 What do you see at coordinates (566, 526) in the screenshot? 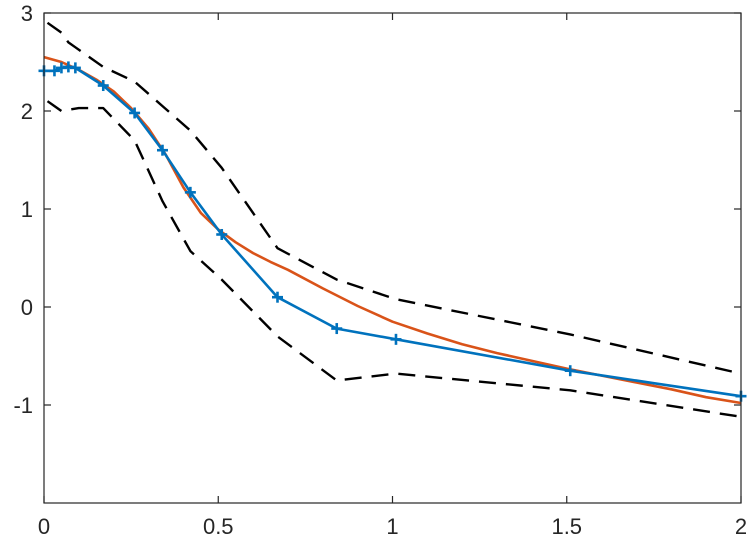
I see `x-tick-label: 1.5` at bounding box center [566, 526].